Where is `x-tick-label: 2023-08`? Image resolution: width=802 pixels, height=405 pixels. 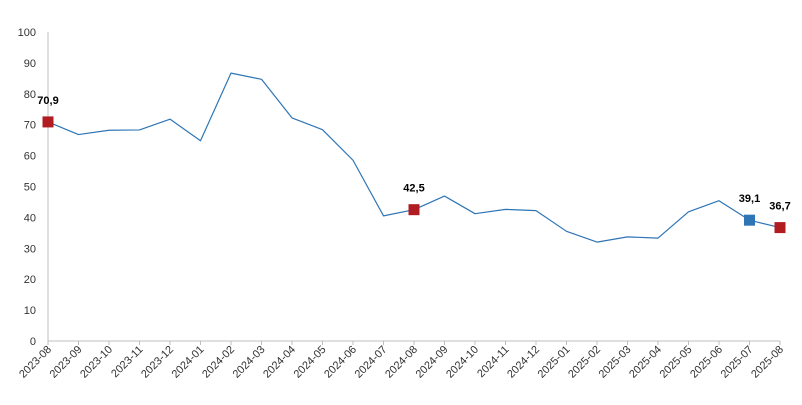
x-tick-label: 2023-08 is located at coordinates (35, 362).